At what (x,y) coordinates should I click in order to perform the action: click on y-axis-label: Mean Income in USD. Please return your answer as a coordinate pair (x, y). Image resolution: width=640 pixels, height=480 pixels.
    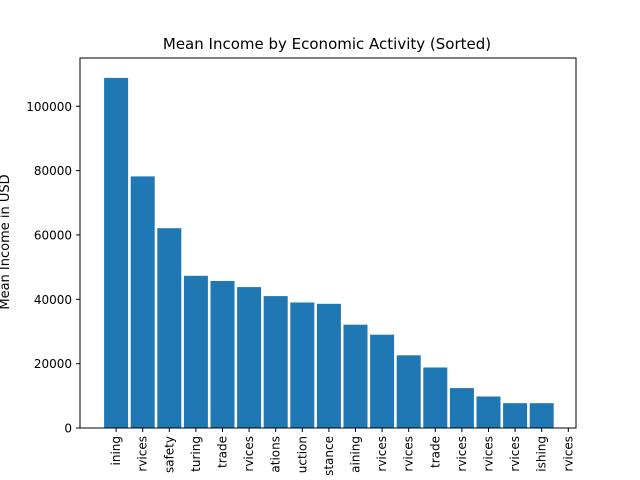
    Looking at the image, I should click on (6, 241).